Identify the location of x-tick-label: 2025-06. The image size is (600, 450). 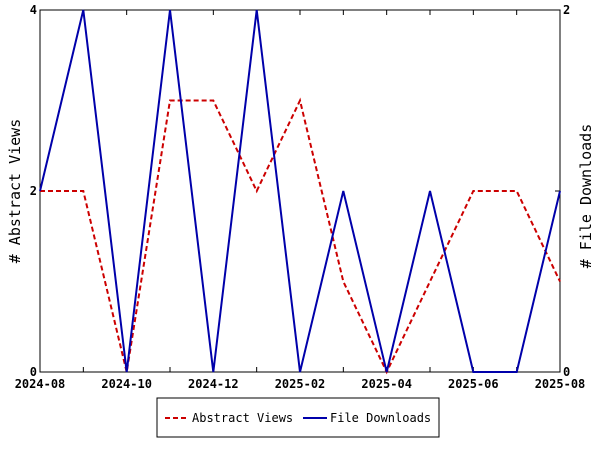
(473, 384).